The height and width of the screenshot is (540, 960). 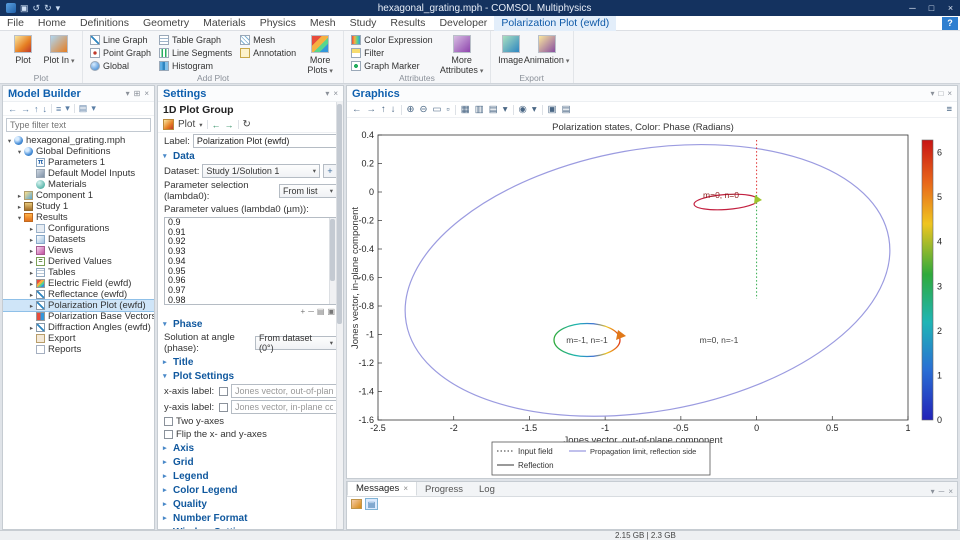 I want to click on section-axis: ▸ Axis, so click(x=250, y=448).